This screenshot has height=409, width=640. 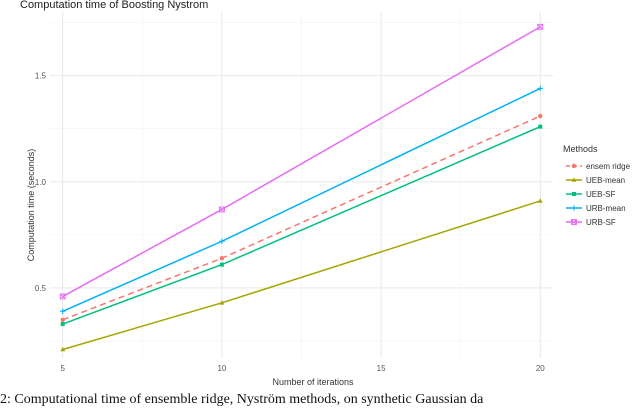 What do you see at coordinates (601, 222) in the screenshot?
I see `legend-label: URB-SF` at bounding box center [601, 222].